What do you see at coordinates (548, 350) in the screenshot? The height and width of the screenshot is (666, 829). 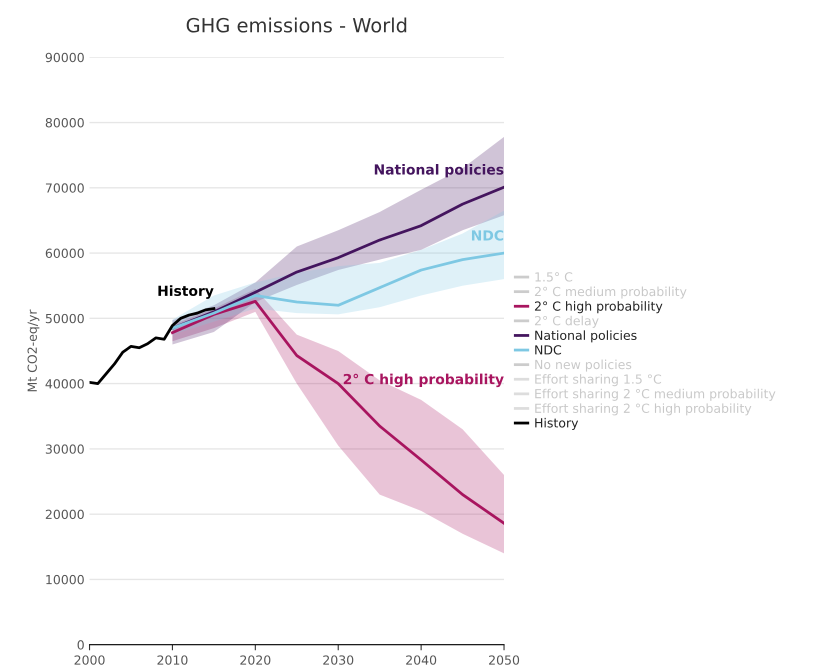 I see `legend-label: NDC` at bounding box center [548, 350].